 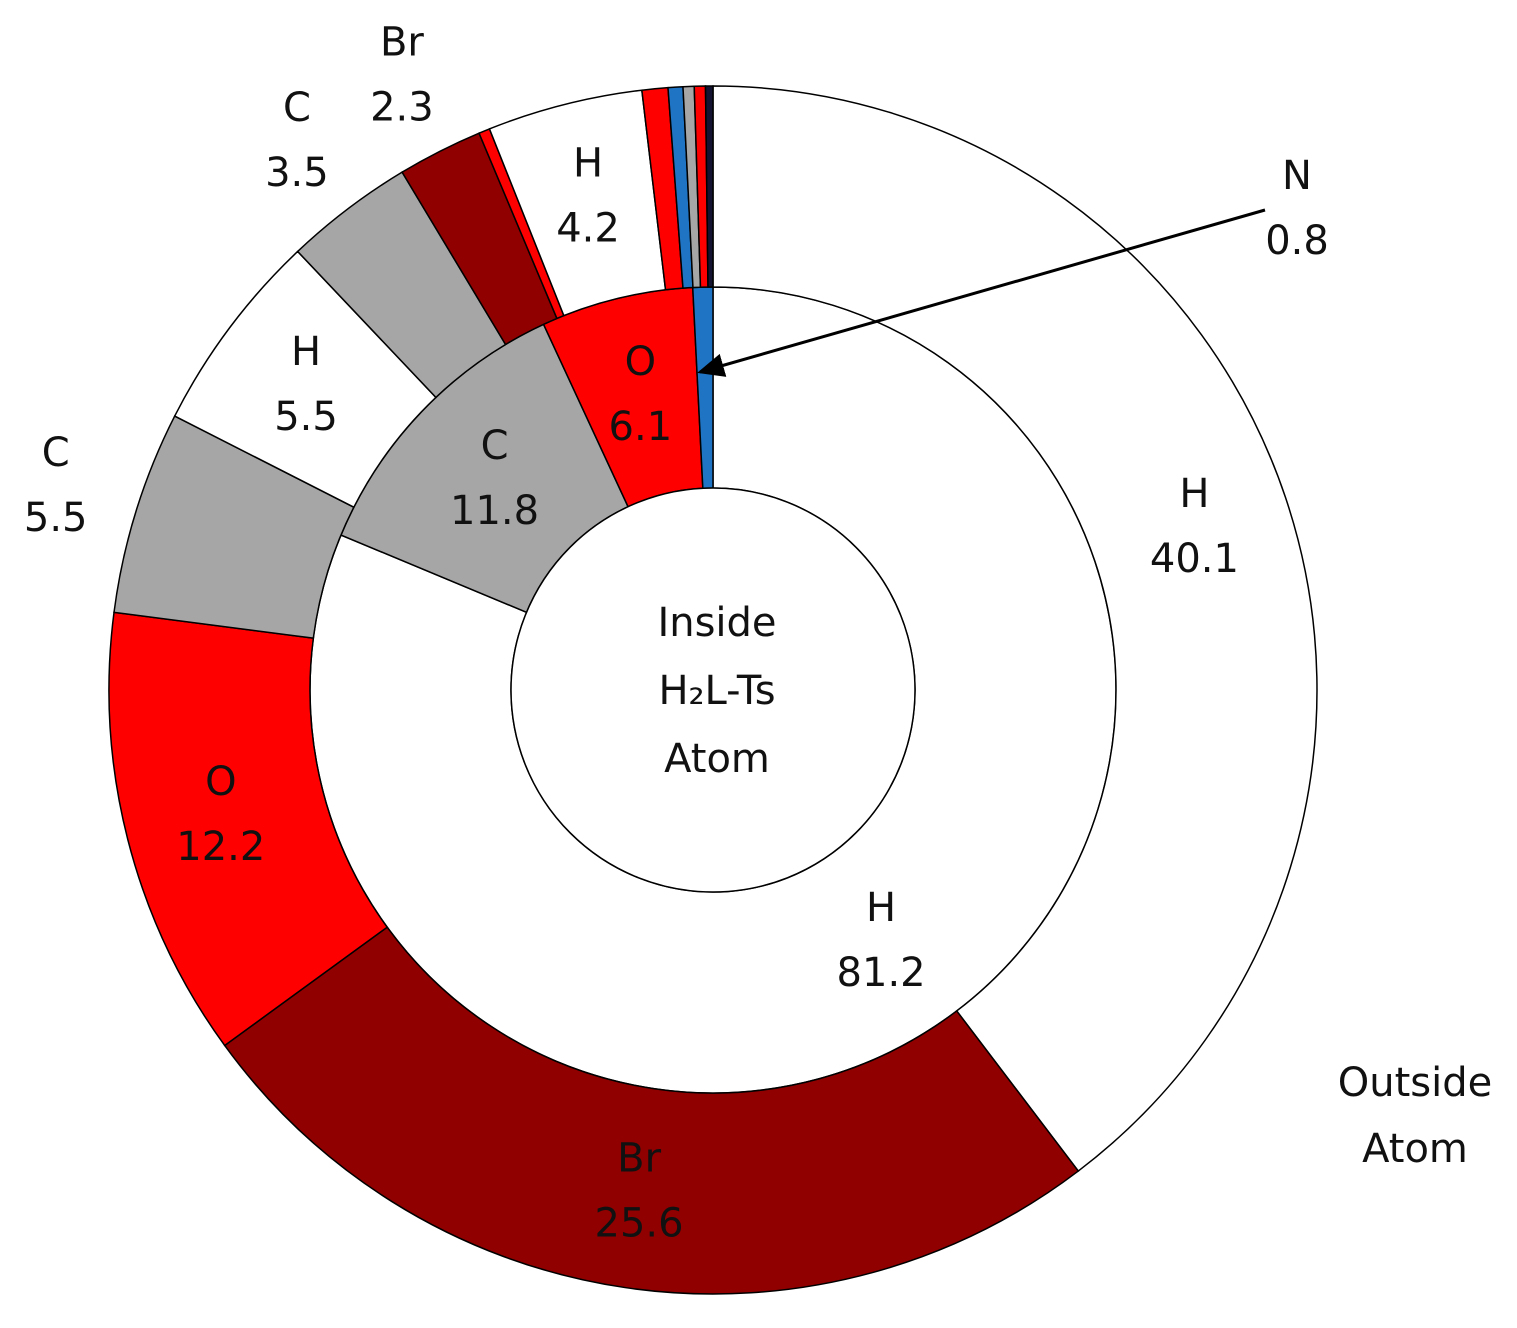 I want to click on slice-value: 40.1, so click(x=1194, y=559).